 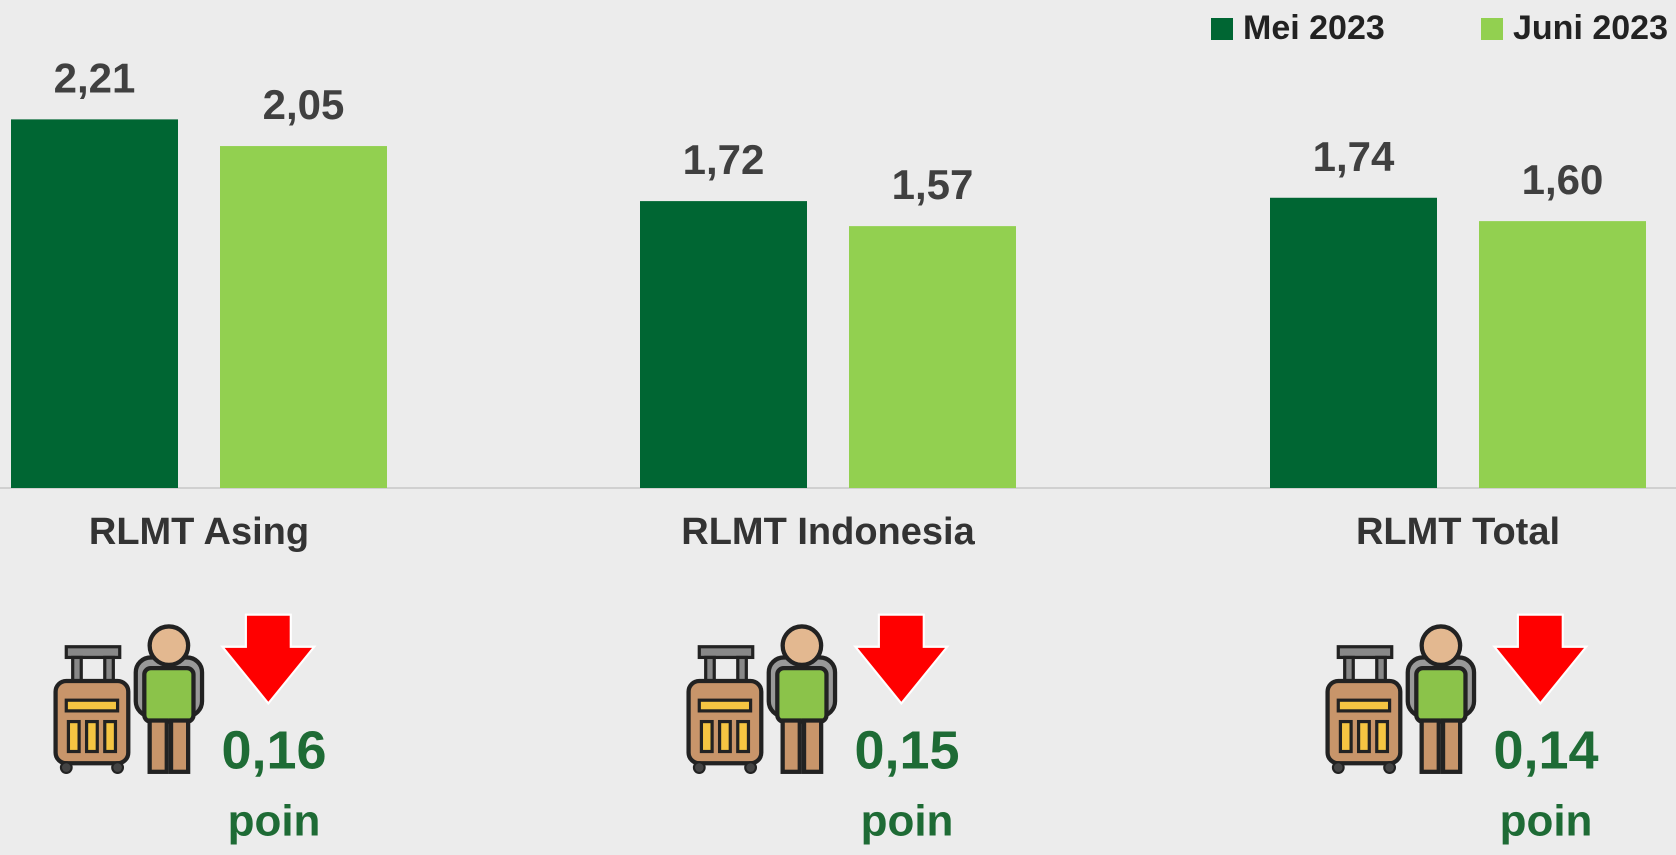 What do you see at coordinates (273, 750) in the screenshot?
I see `change-value: 0,16` at bounding box center [273, 750].